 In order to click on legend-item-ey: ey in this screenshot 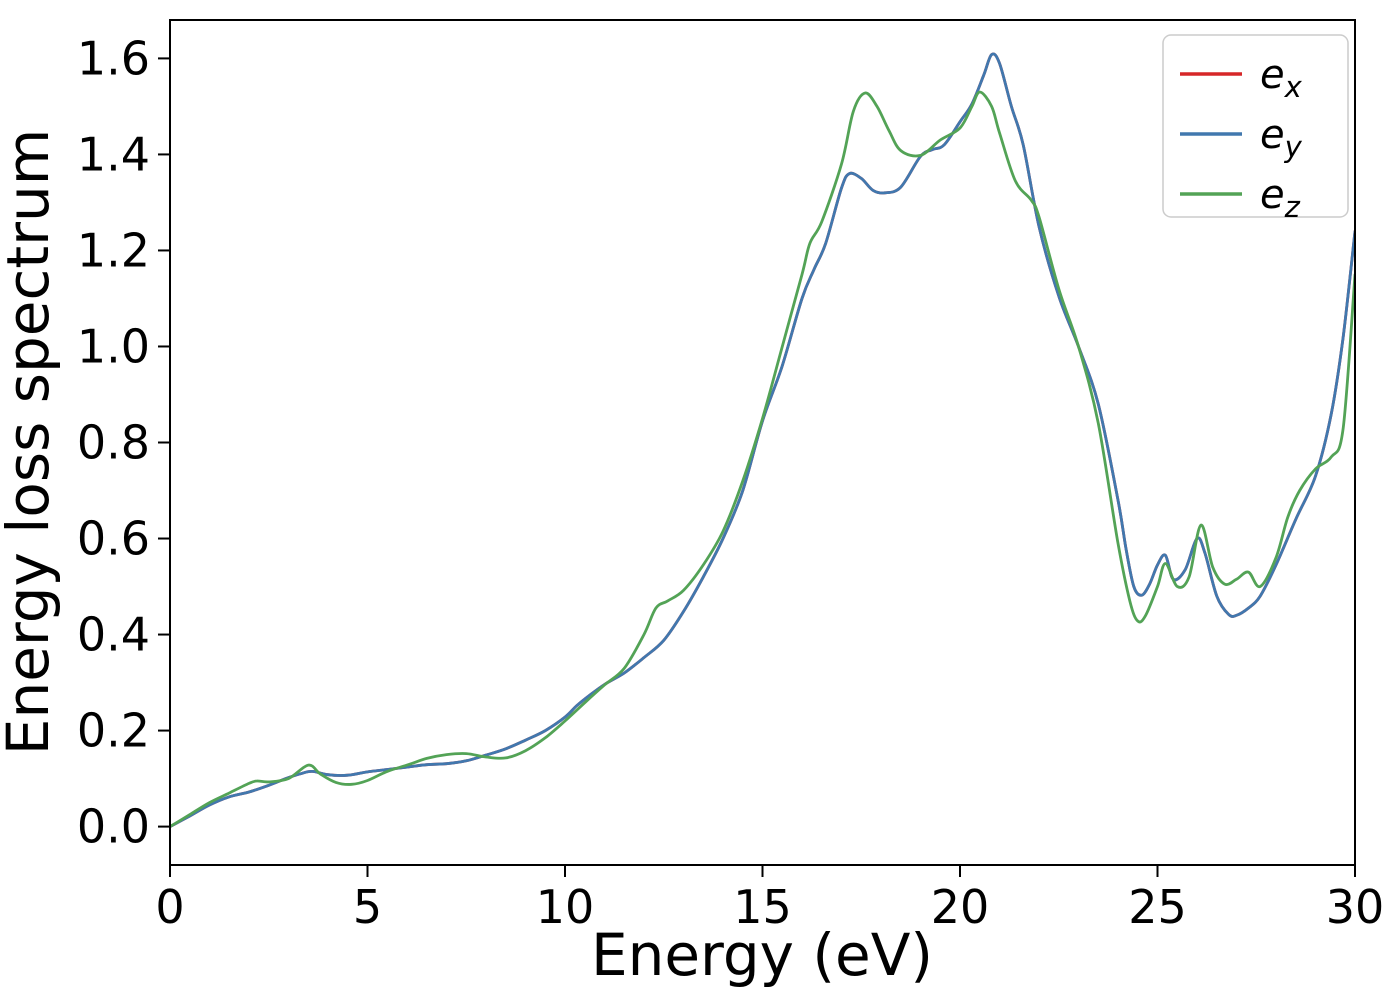, I will do `click(1241, 138)`.